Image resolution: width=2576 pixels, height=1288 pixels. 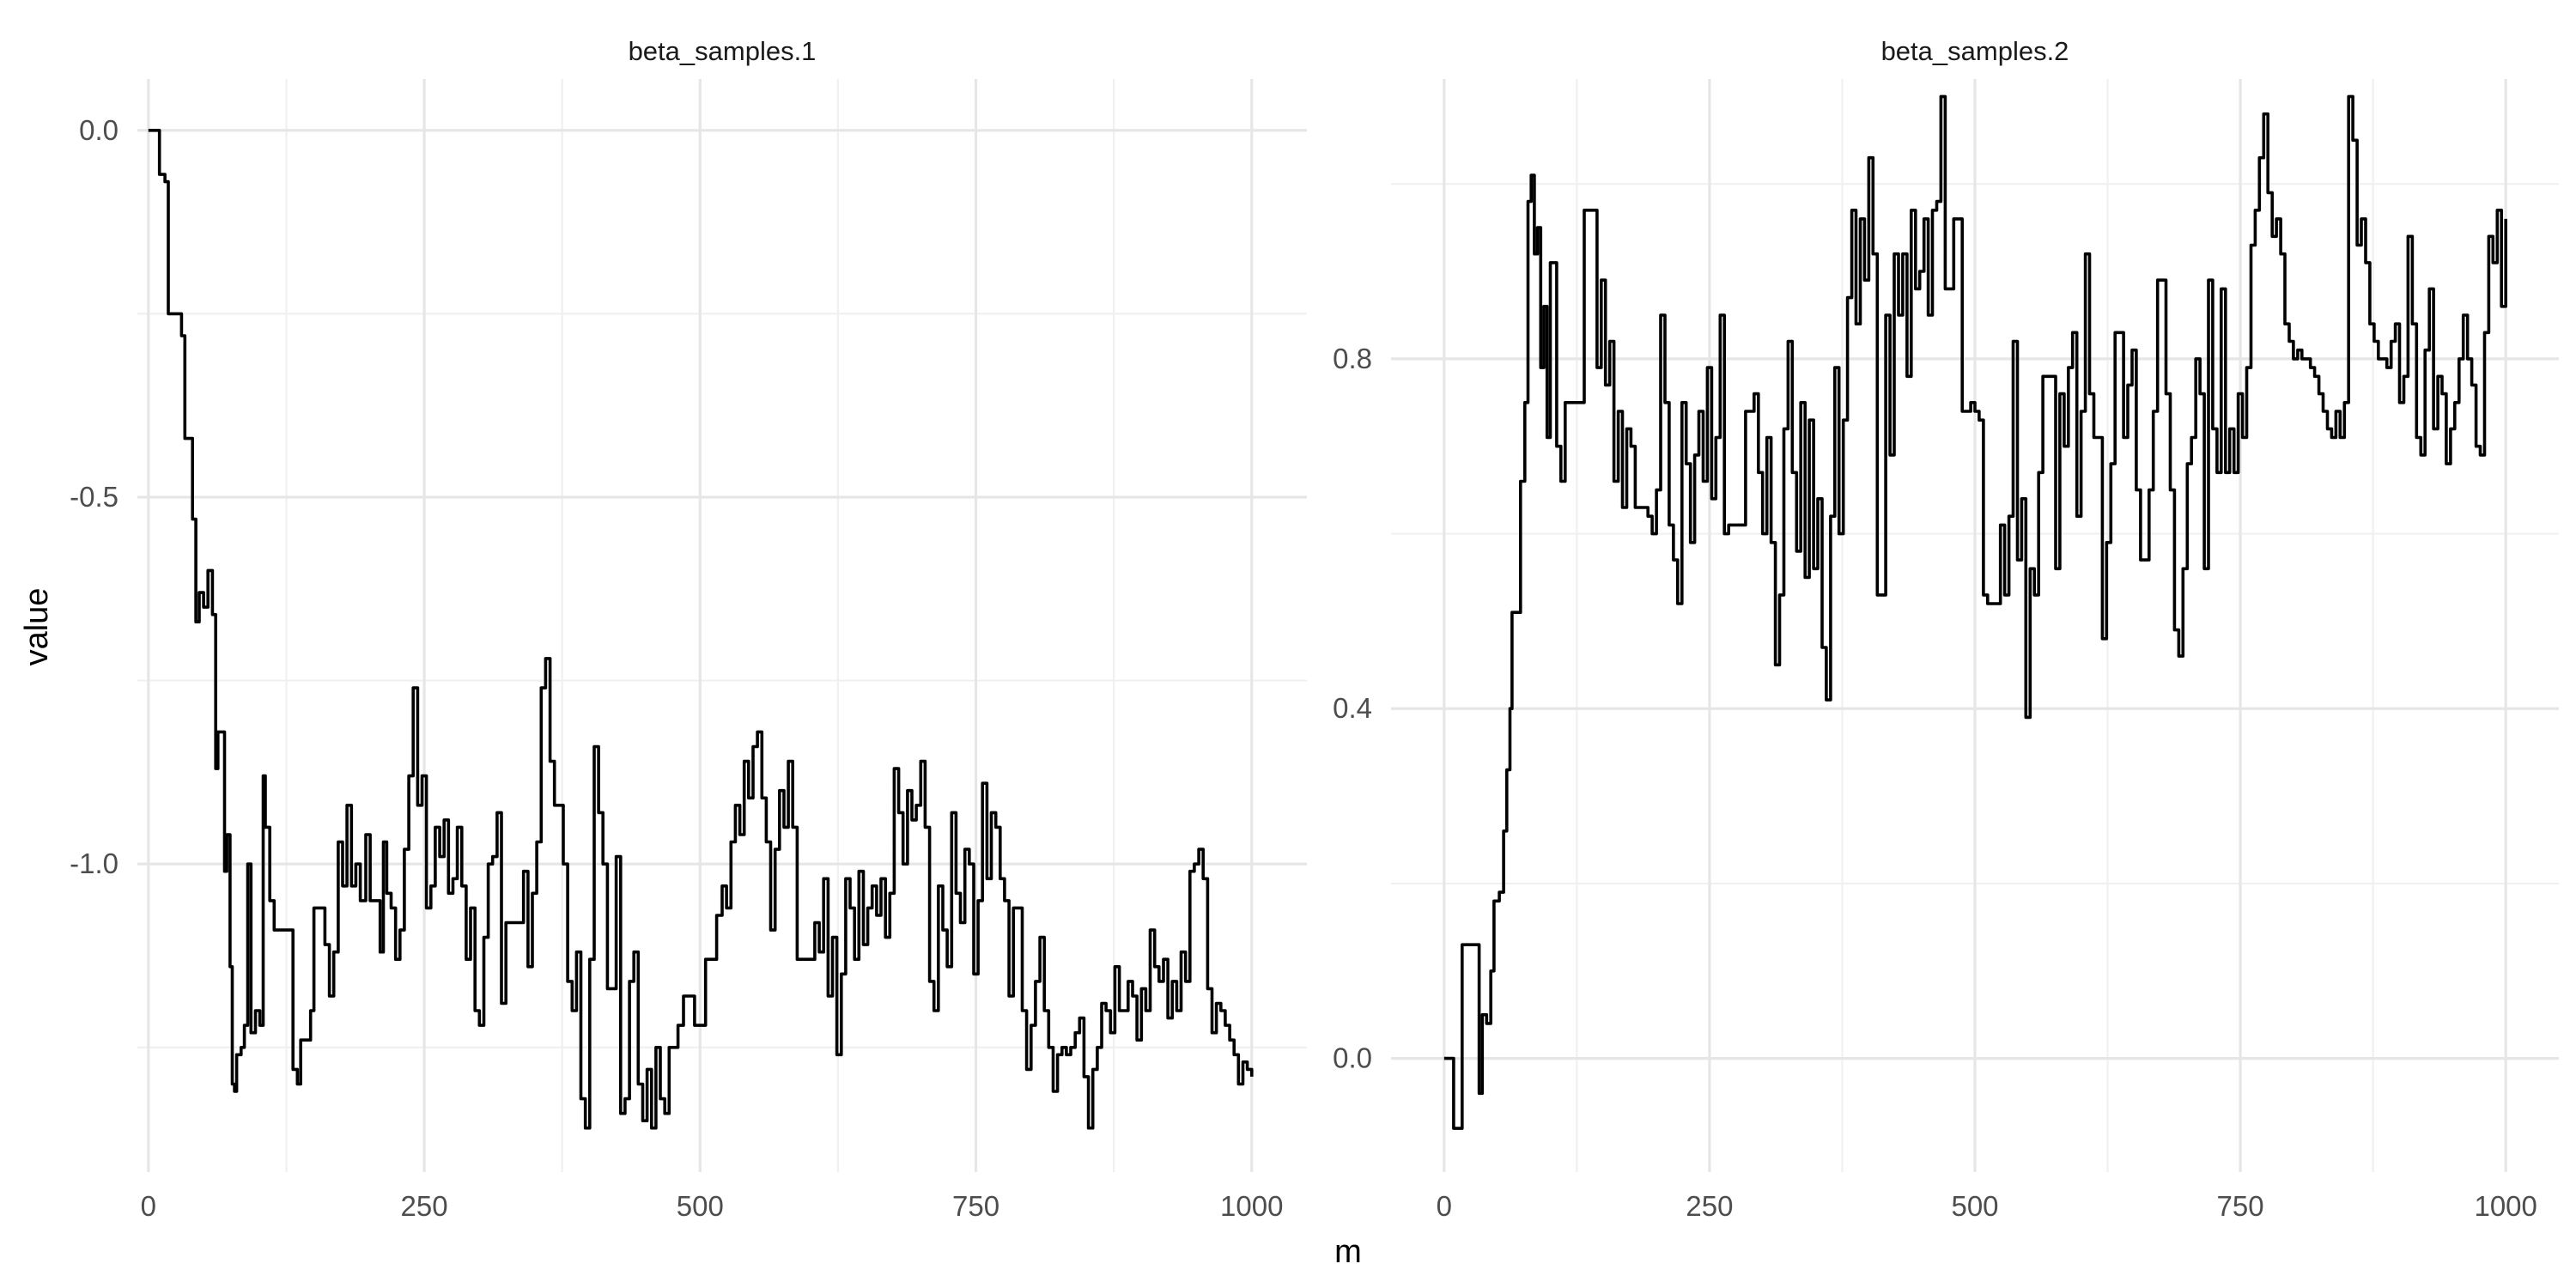 I want to click on facet-title: beta_samples.2, so click(x=1975, y=51).